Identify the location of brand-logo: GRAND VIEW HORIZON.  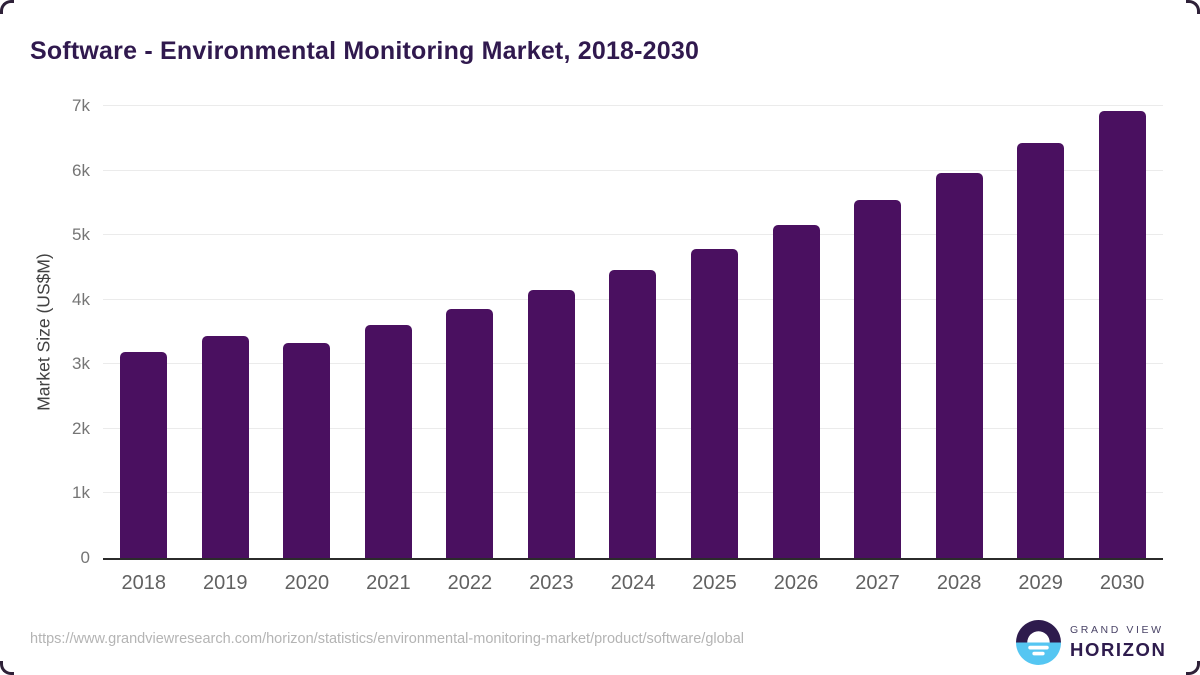
(1091, 642).